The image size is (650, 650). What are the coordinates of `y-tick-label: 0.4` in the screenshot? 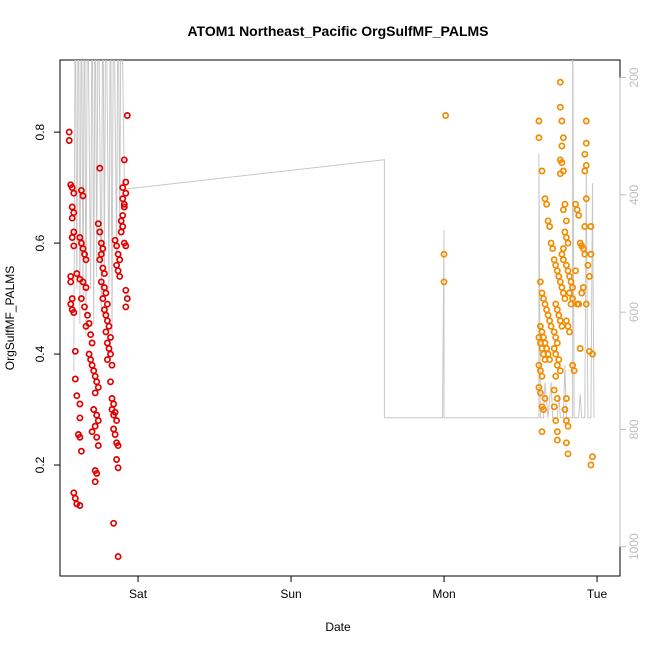 It's located at (40, 353).